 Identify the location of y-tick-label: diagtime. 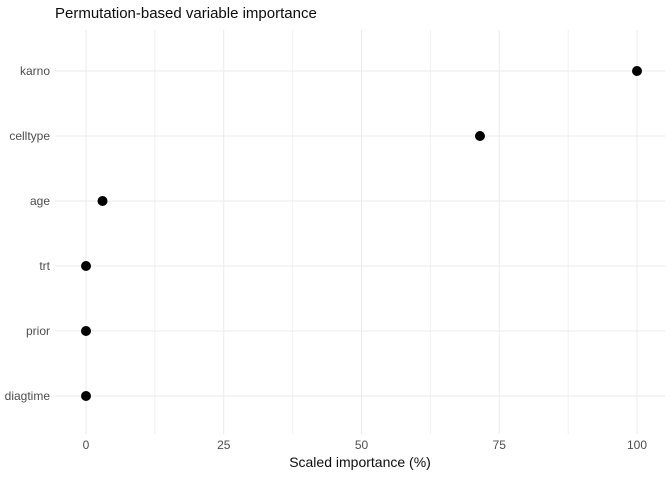
(28, 396).